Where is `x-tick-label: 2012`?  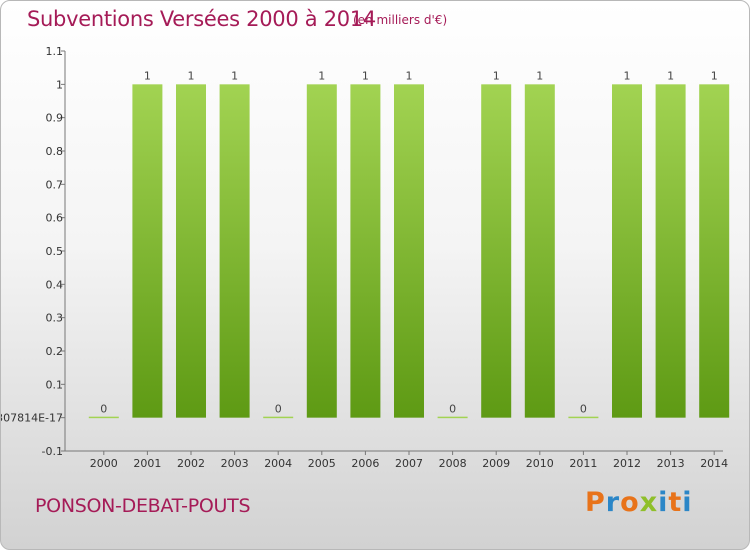
x-tick-label: 2012 is located at coordinates (627, 463).